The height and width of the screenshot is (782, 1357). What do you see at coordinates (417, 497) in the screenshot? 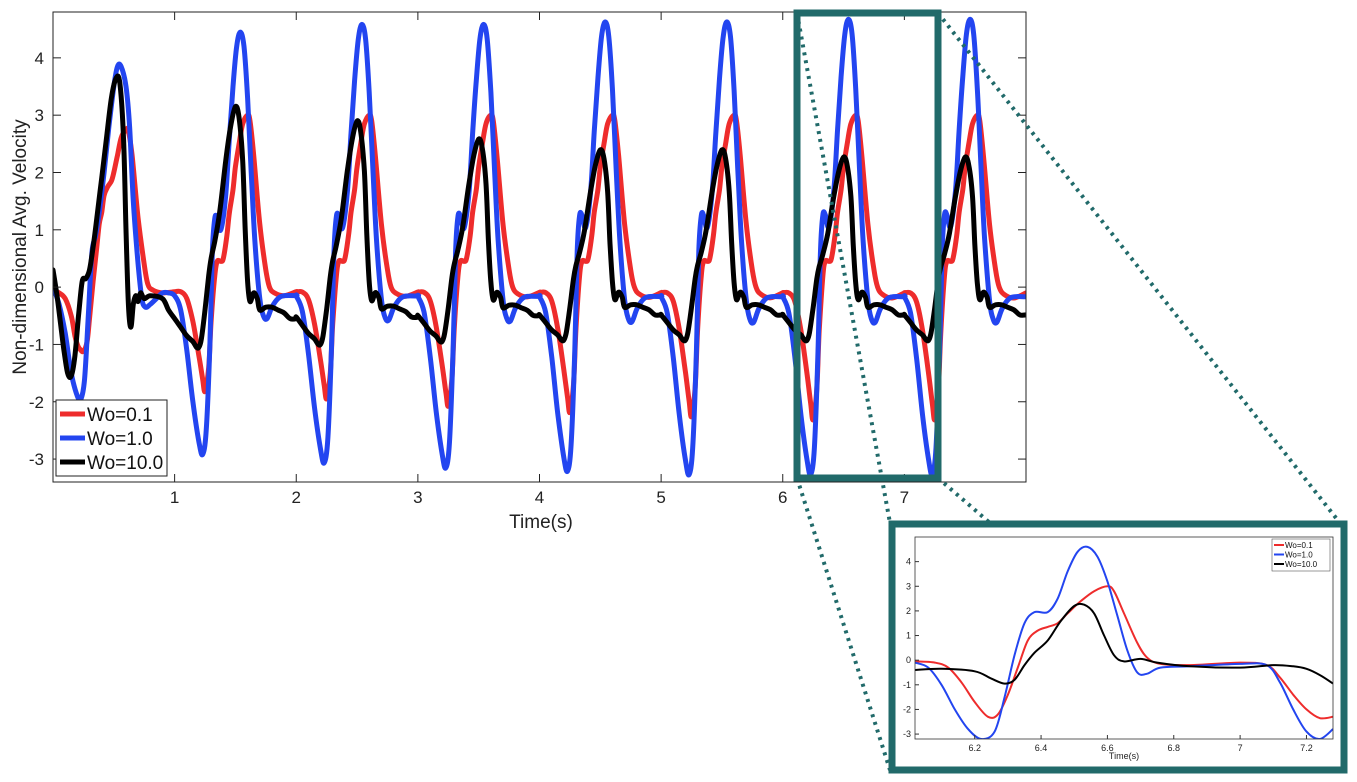
I see `main-x-tick-label: 3` at bounding box center [417, 497].